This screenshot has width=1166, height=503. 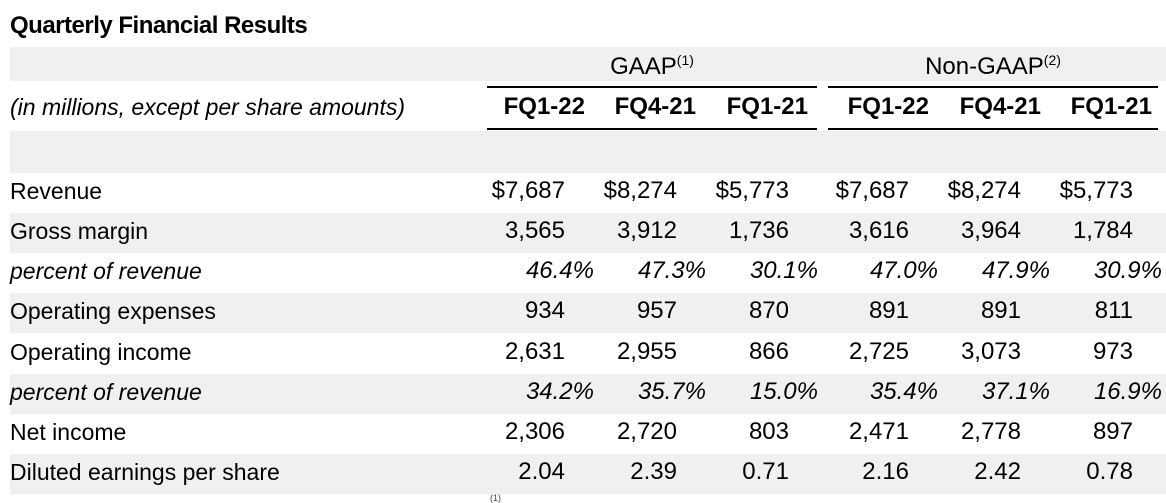 I want to click on table-cell: 1,736, so click(x=758, y=230).